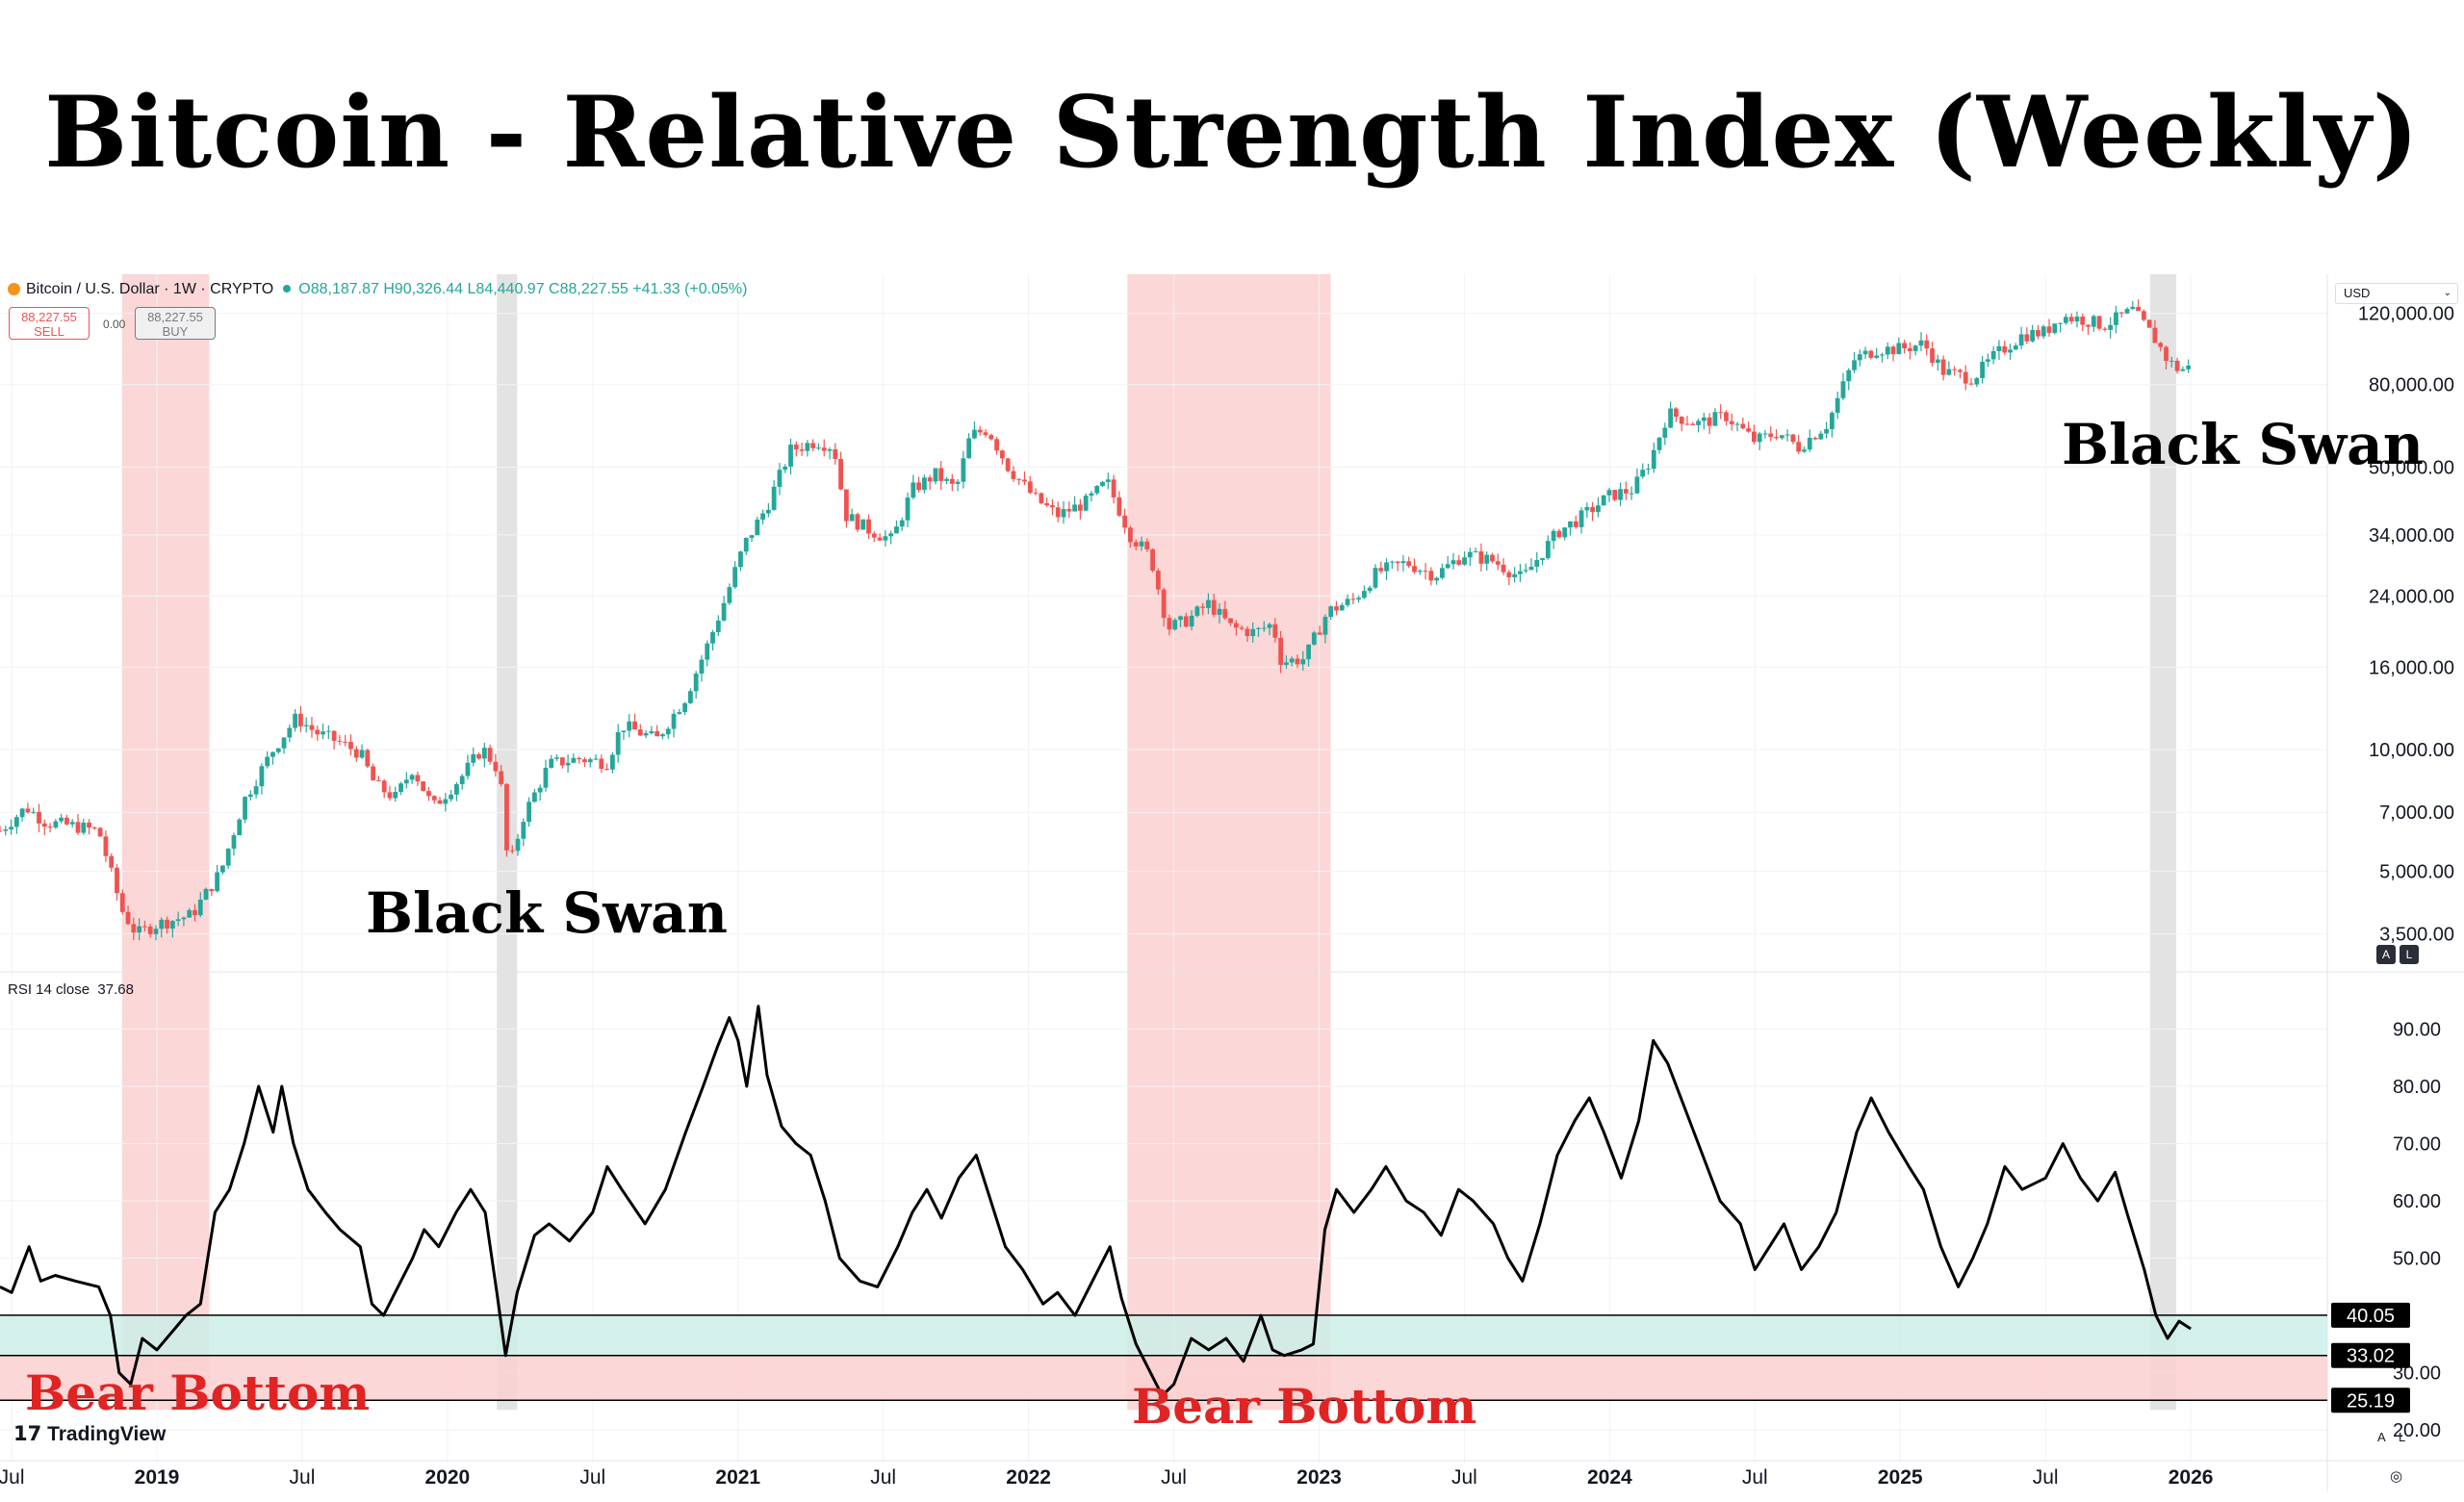 This screenshot has width=2464, height=1502. Describe the element at coordinates (2357, 293) in the screenshot. I see `currency-label: USD` at that location.